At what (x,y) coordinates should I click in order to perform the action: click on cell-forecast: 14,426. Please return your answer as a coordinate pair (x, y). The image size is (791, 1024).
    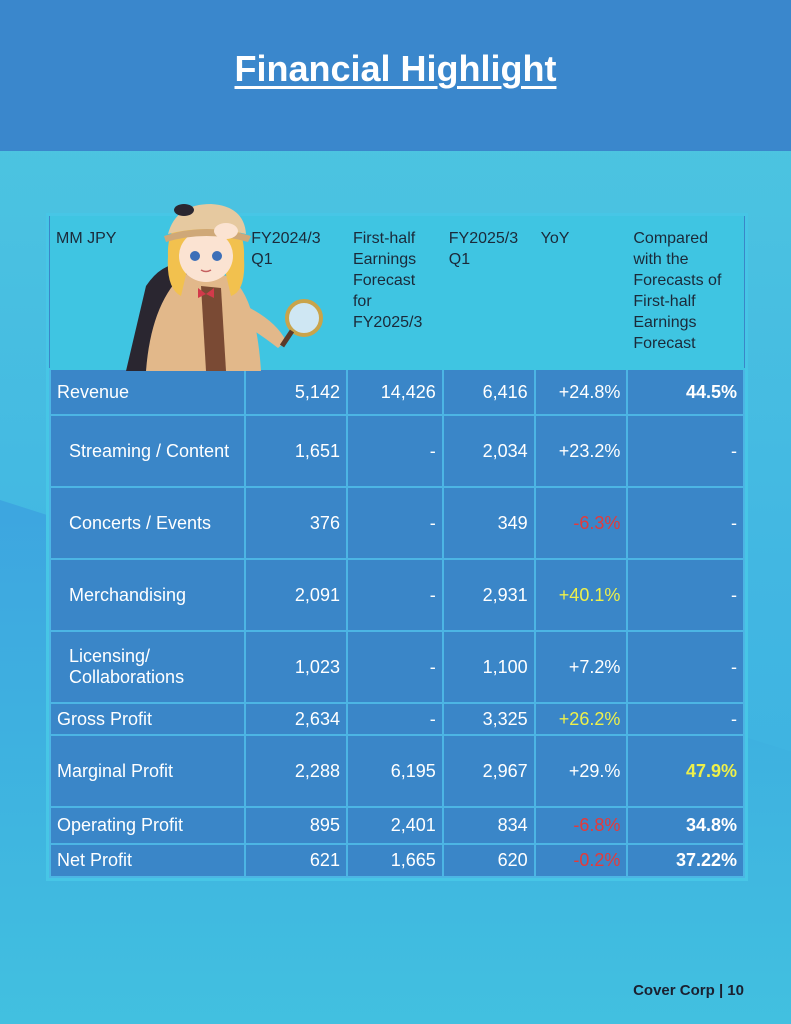
    Looking at the image, I should click on (394, 392).